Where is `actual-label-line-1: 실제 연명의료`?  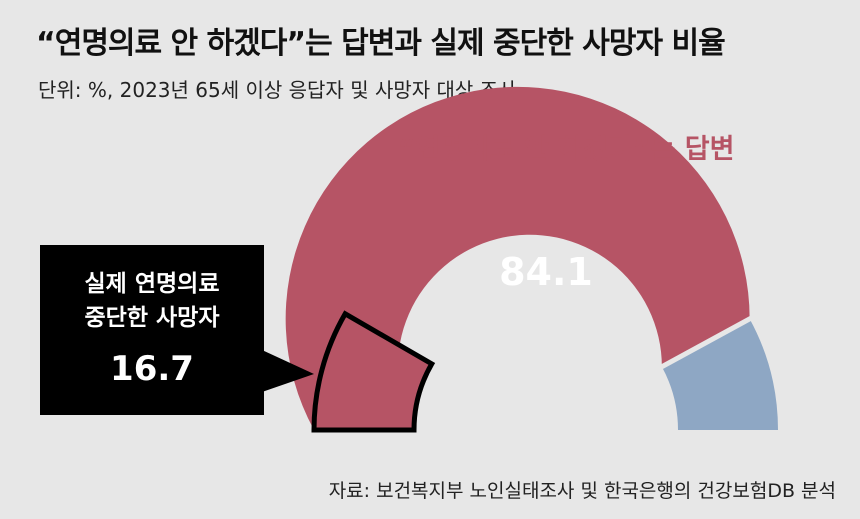 actual-label-line-1: 실제 연명의료 is located at coordinates (152, 284).